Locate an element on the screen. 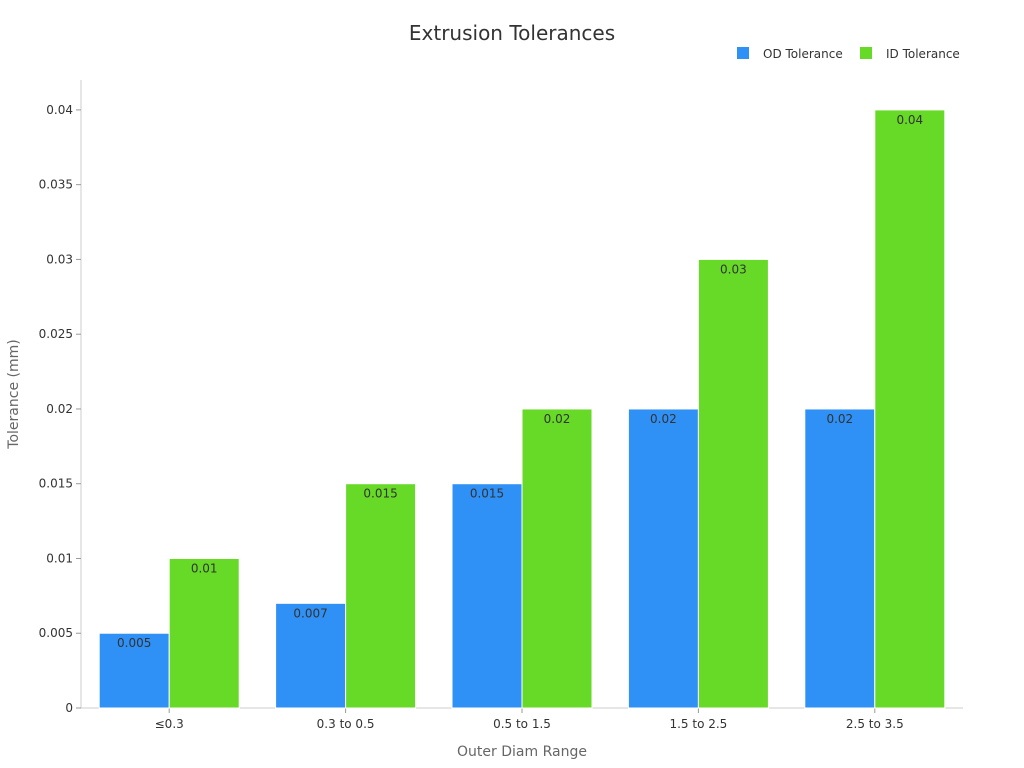  y-tick-label: 0.005 is located at coordinates (56, 633).